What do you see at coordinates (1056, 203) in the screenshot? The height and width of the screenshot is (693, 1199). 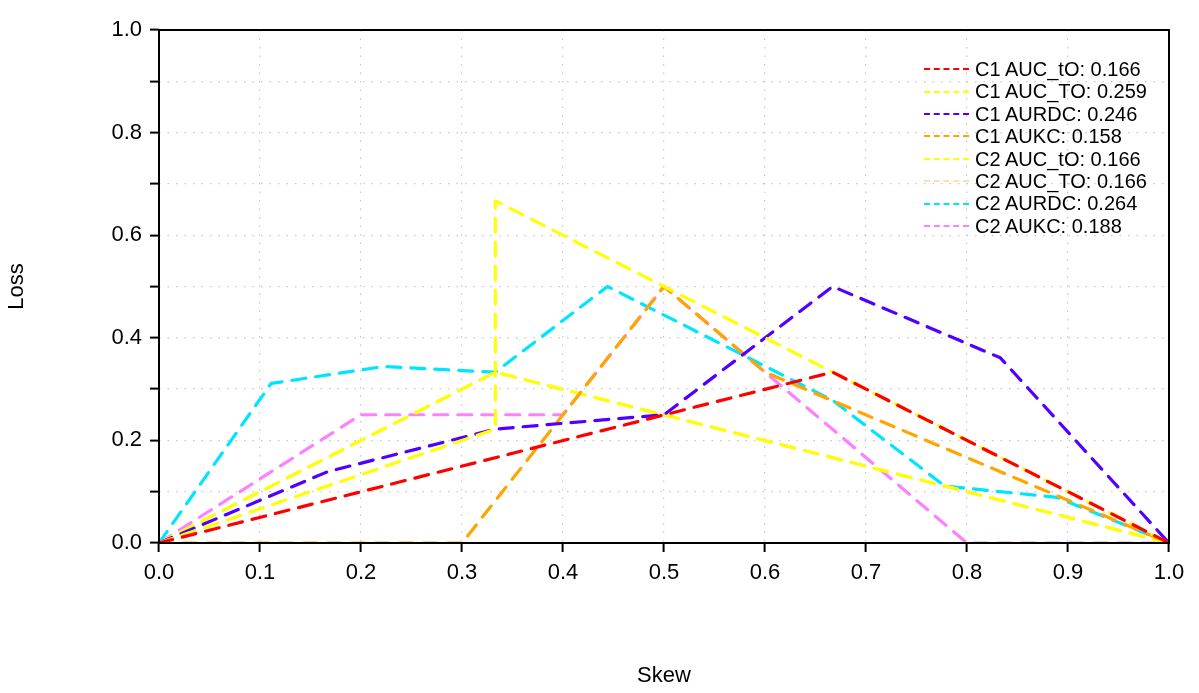 I see `legend-label: C2 AURDC: 0.264` at bounding box center [1056, 203].